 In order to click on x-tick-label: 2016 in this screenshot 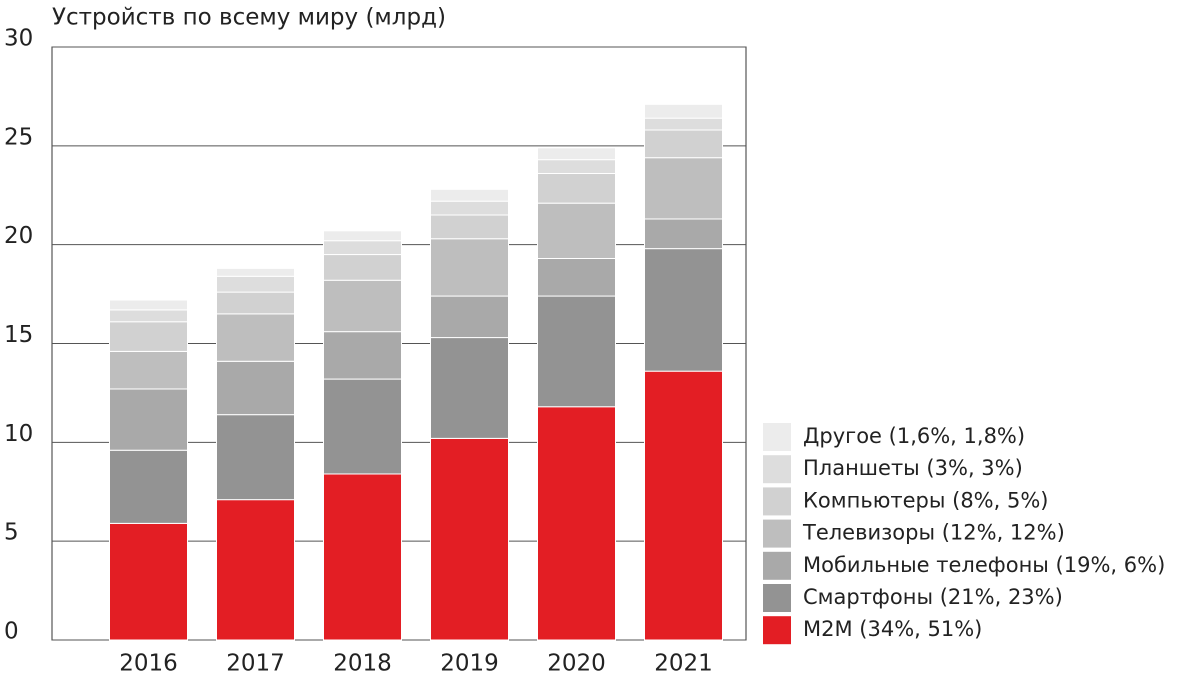, I will do `click(148, 664)`.